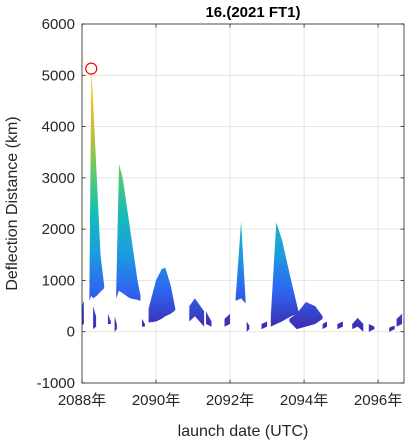  I want to click on y-tick-label: 6000, so click(58, 24).